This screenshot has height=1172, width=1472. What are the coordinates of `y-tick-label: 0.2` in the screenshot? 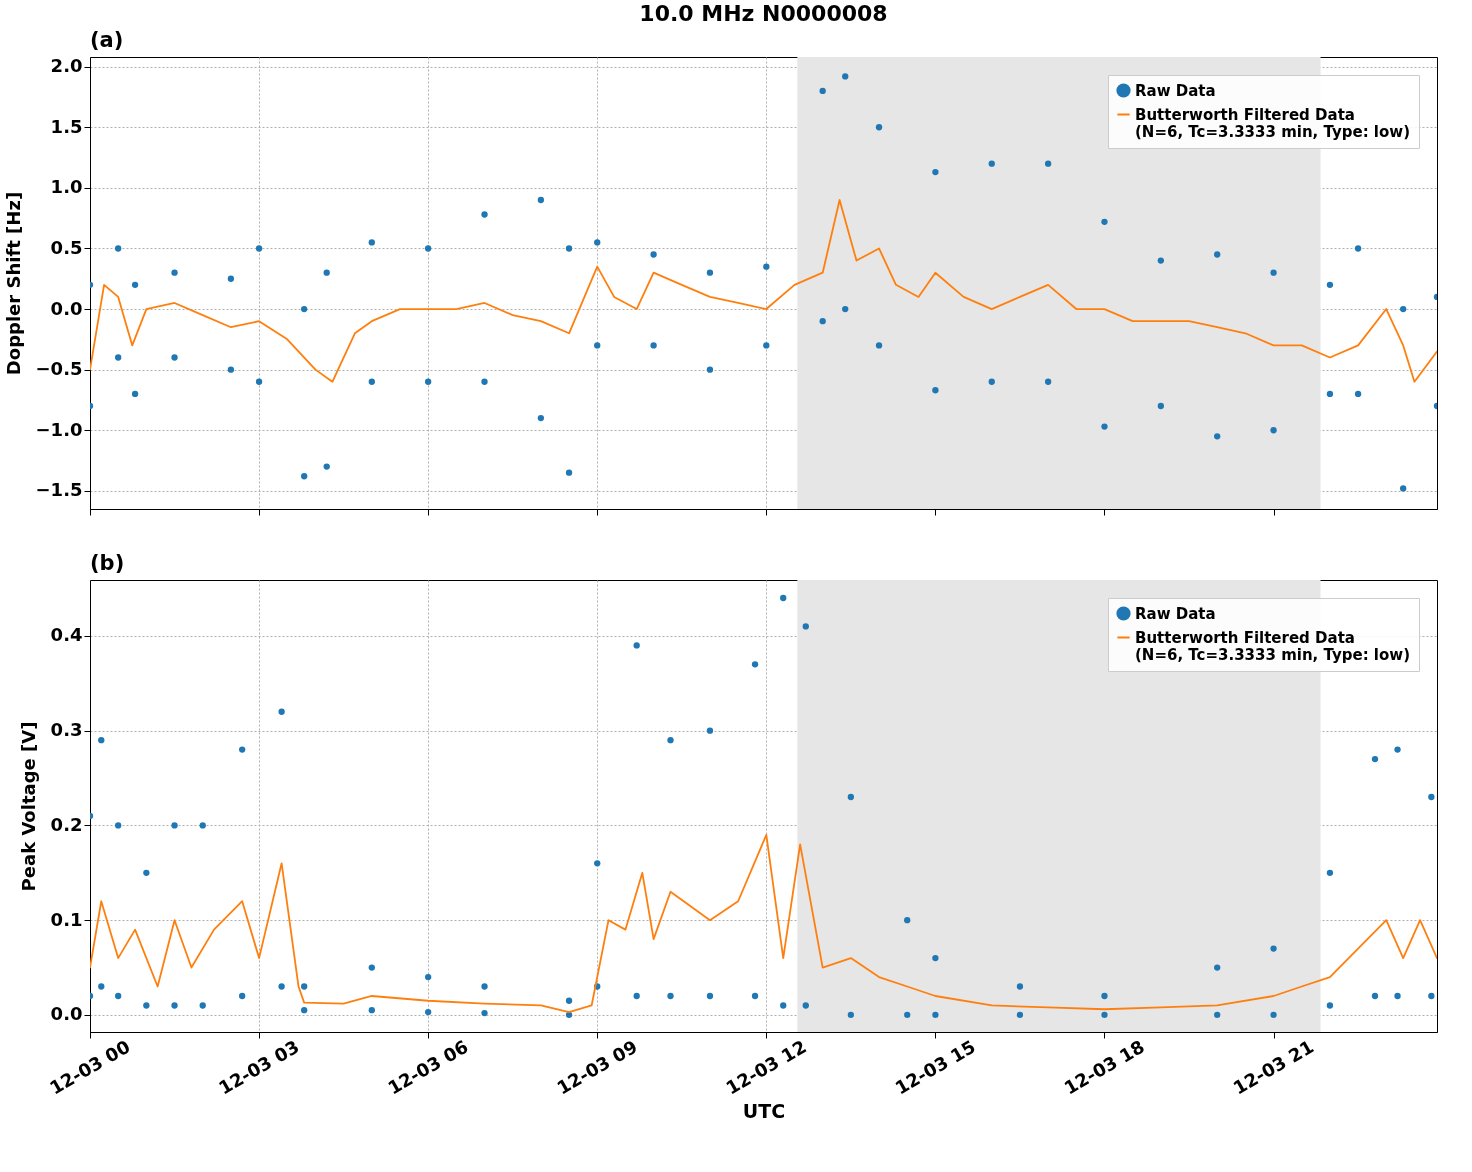 It's located at (66, 824).